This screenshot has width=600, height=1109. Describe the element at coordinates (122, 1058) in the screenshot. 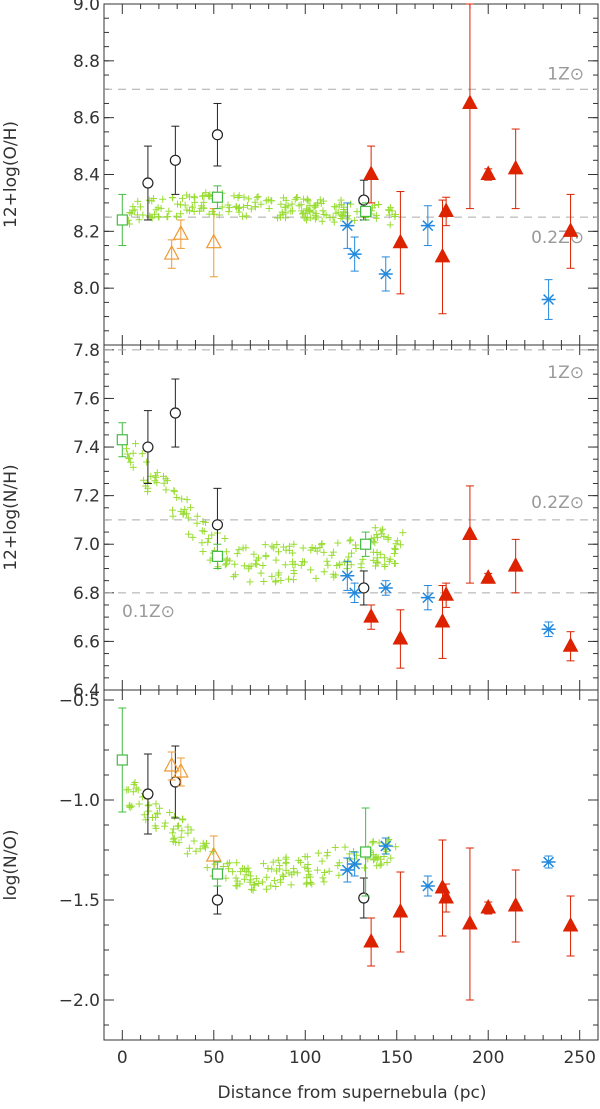

I see `x-tick-label: 0` at that location.